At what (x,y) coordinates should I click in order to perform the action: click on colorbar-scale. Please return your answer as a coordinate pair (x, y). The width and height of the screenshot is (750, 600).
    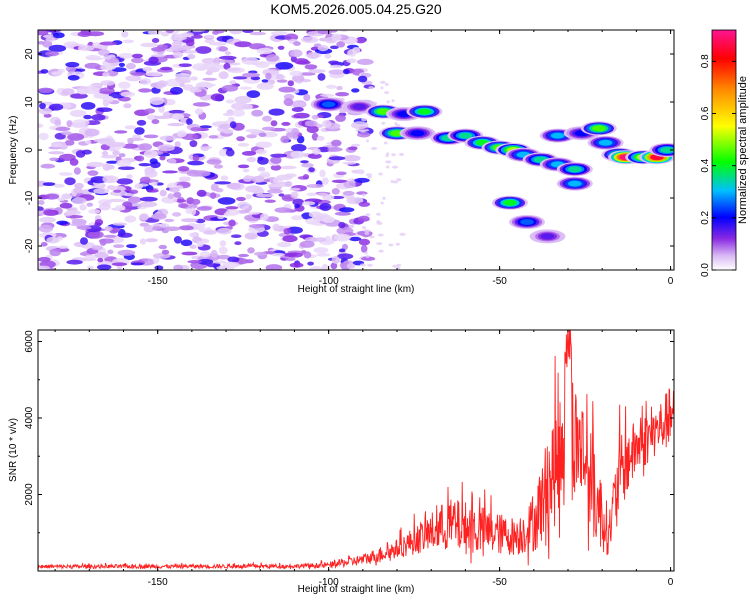
    Looking at the image, I should click on (724, 150).